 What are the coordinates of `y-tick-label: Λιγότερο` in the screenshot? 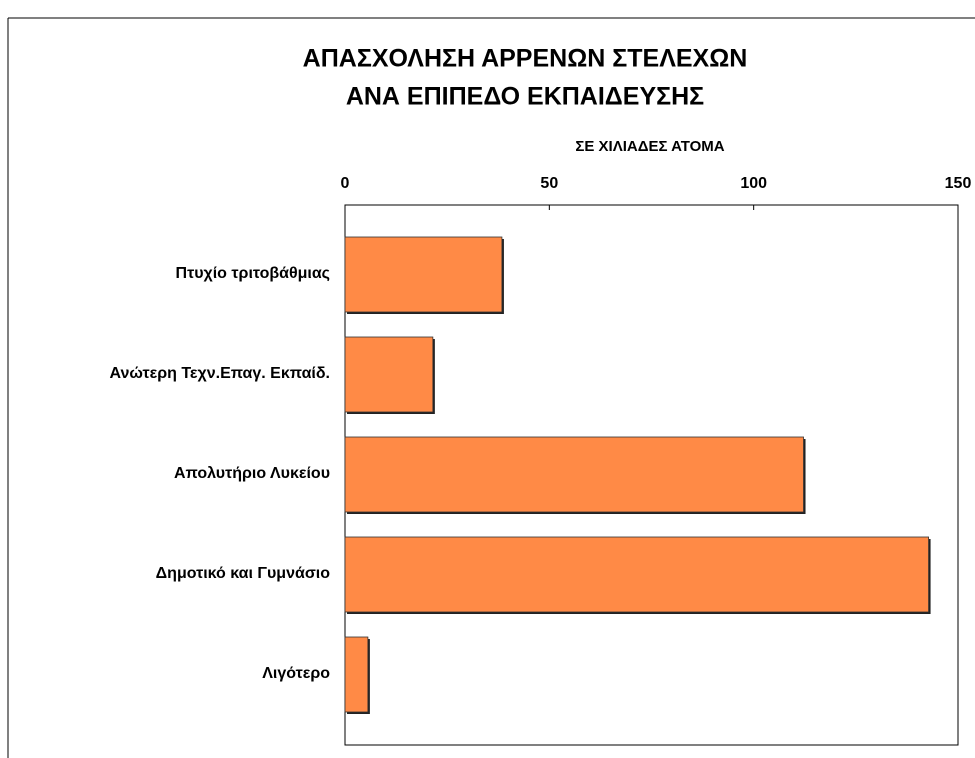 It's located at (296, 673).